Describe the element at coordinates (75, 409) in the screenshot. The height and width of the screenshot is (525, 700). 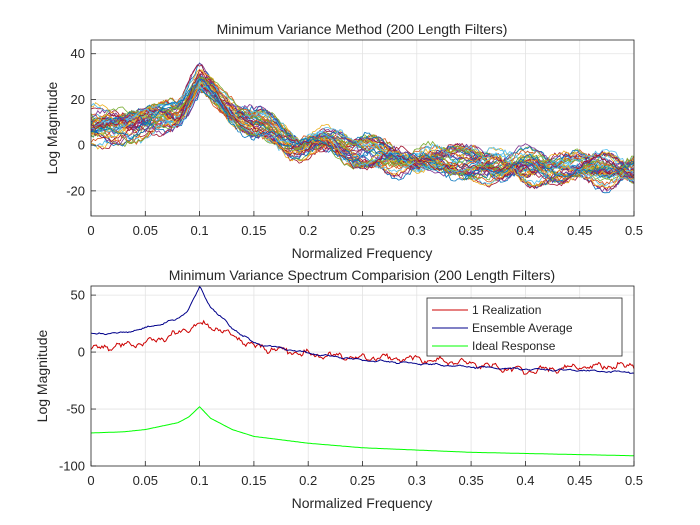
I see `y-tick-label: -50` at that location.